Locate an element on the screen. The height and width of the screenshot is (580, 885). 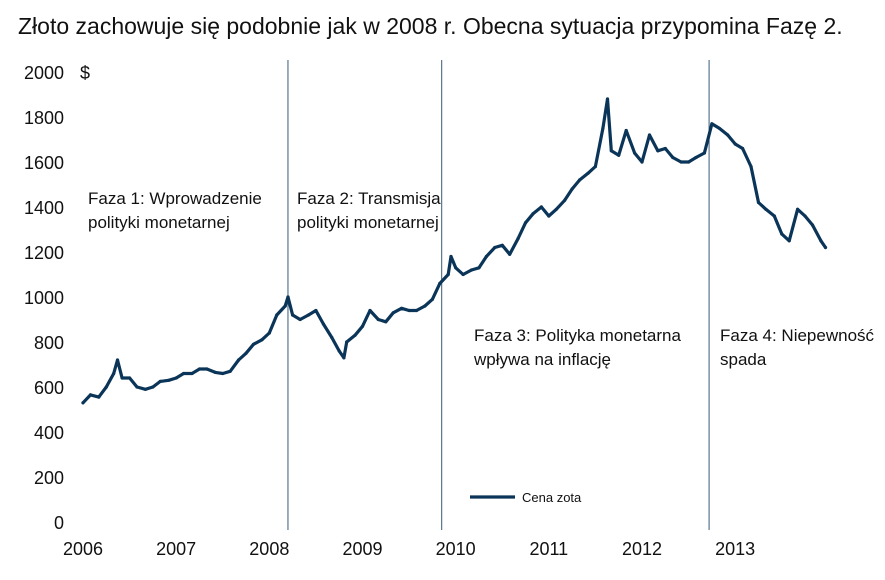
y-axis-label: $ is located at coordinates (85, 73).